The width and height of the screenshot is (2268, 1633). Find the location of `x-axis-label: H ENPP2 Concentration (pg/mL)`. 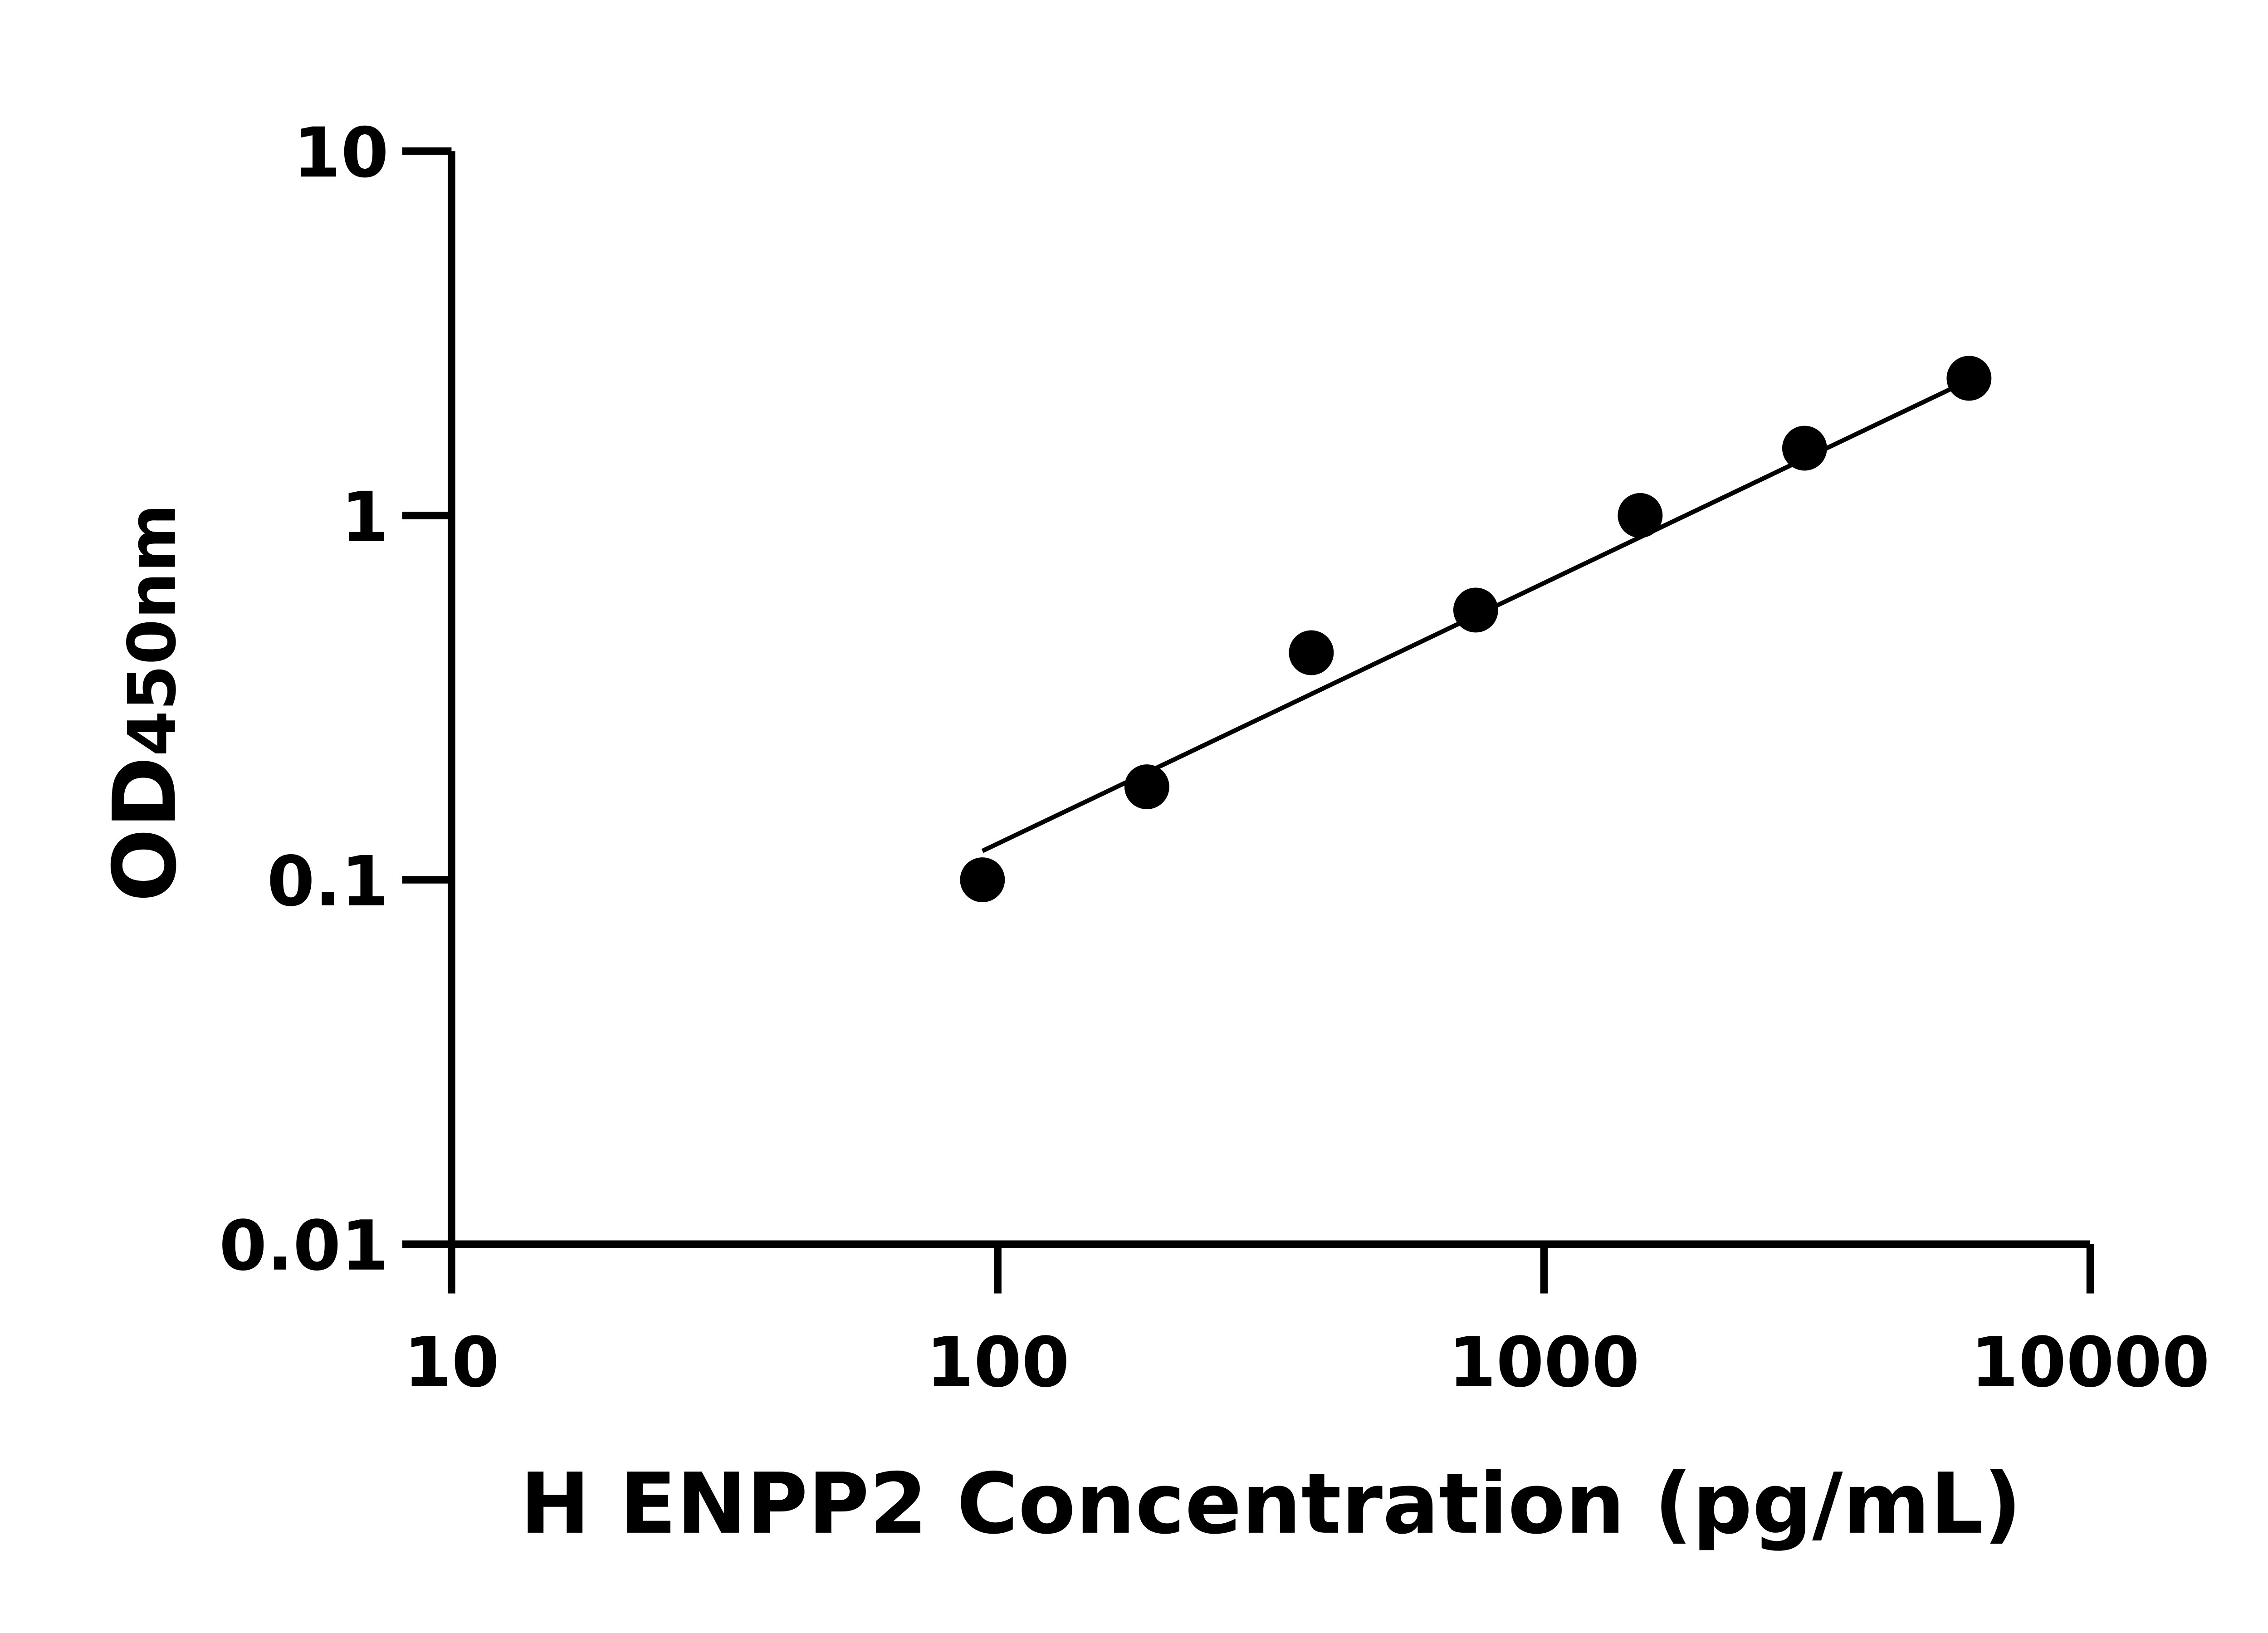

x-axis-label: H ENPP2 Concentration (pg/mL) is located at coordinates (1271, 1504).